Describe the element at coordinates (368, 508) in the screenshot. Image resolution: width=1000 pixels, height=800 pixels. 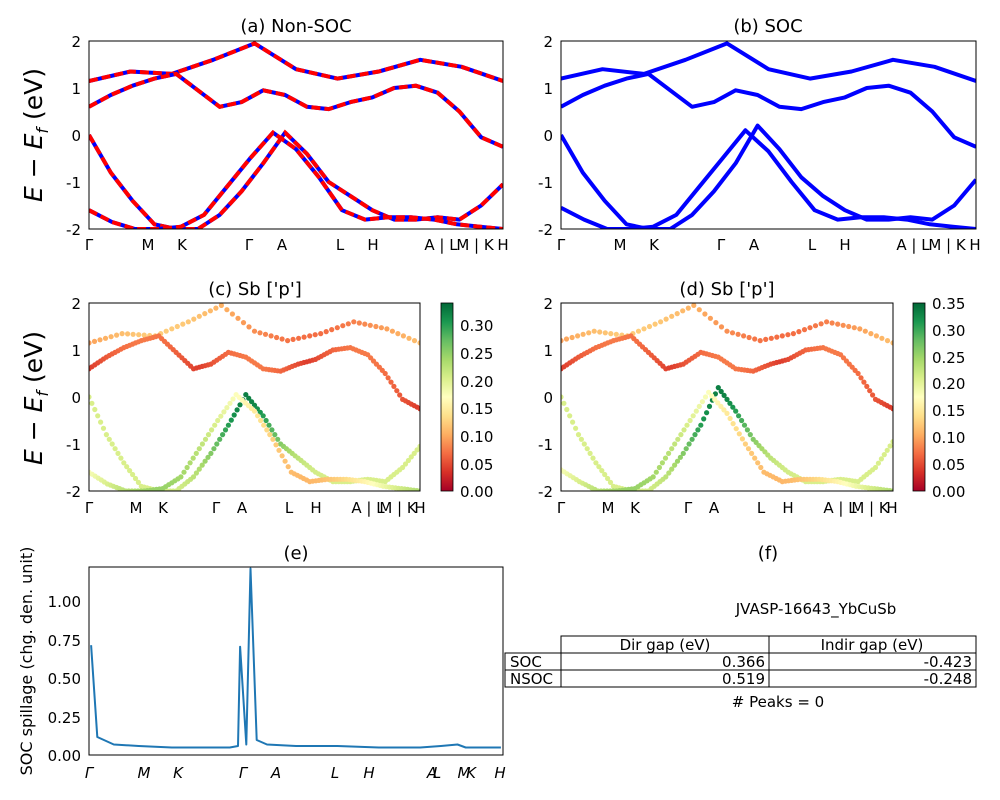
I see `xtick-label: A | L` at that location.